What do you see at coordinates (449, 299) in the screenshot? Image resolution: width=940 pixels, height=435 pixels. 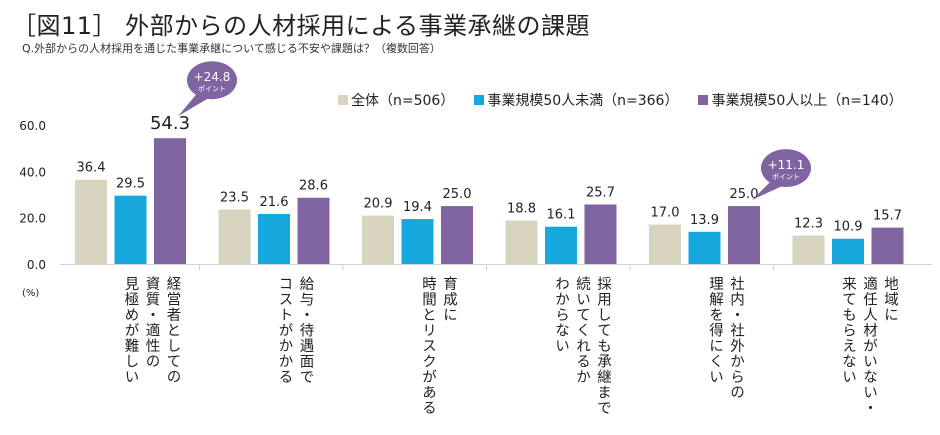 I see `category-label-line: 育成に` at bounding box center [449, 299].